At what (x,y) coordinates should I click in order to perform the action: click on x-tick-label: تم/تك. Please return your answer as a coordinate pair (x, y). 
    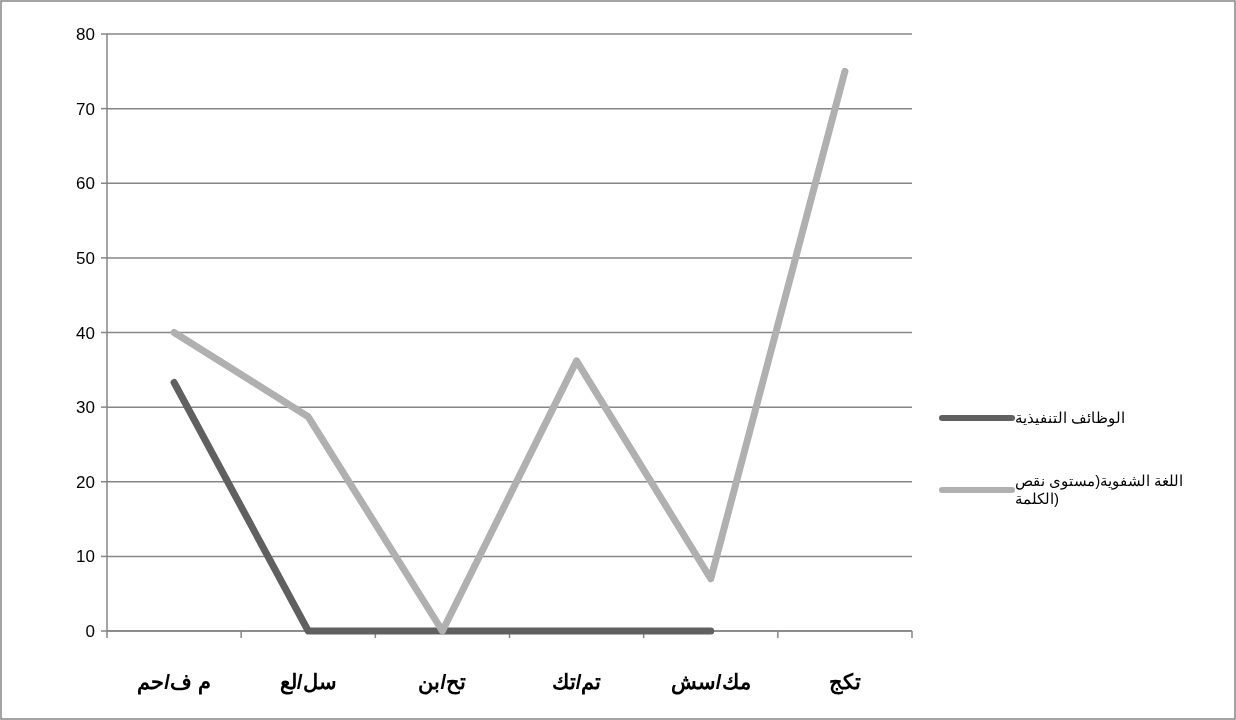
    Looking at the image, I should click on (576, 682).